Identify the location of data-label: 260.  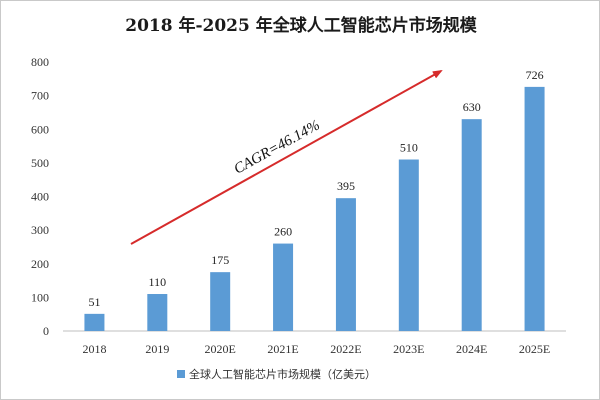
(283, 232).